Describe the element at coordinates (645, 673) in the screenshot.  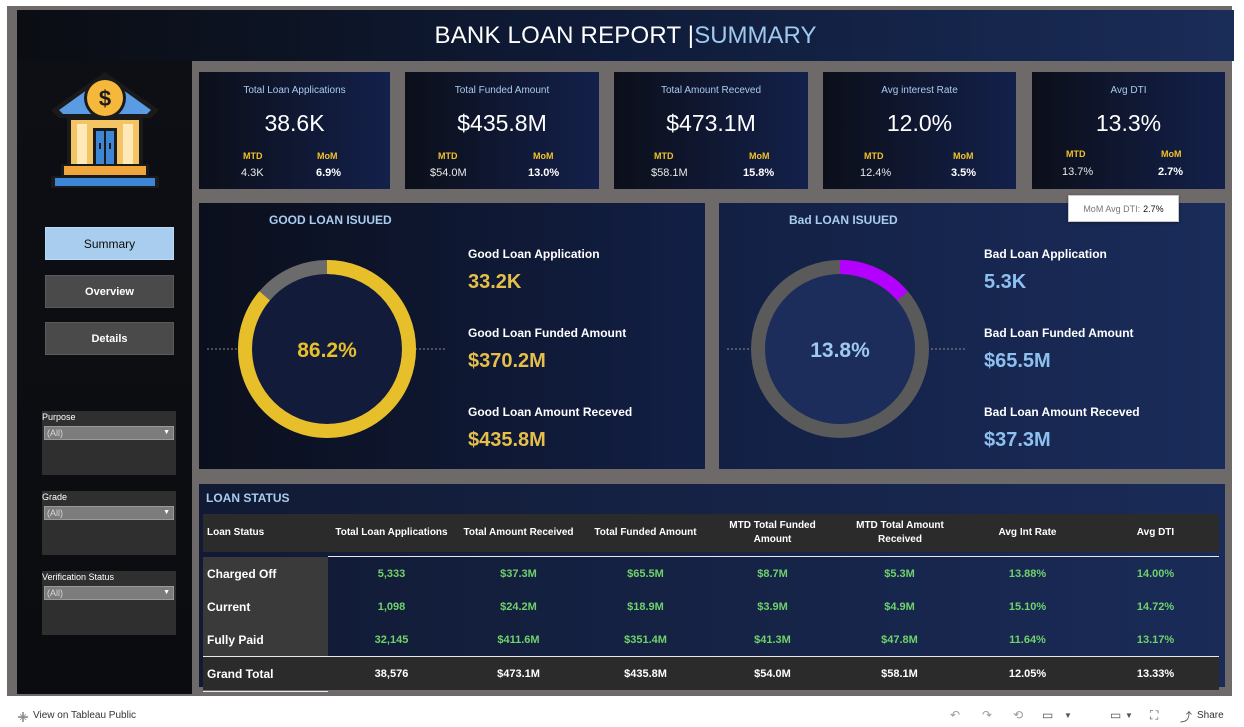
I see `cell: $435.8M` at that location.